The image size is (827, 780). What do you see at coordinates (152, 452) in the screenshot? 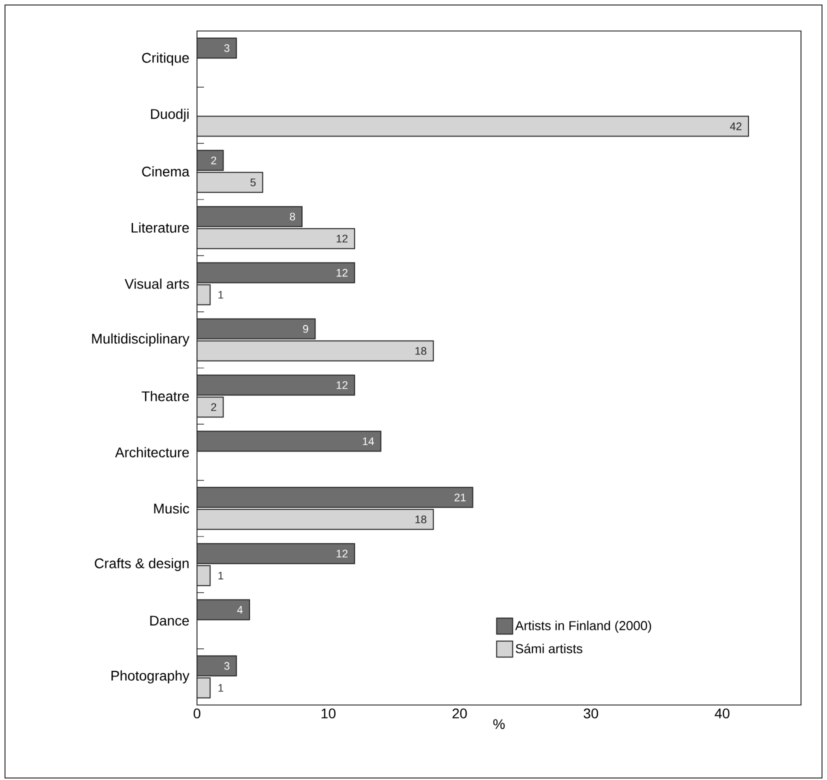
I see `y-tick-label: Architecture` at bounding box center [152, 452].